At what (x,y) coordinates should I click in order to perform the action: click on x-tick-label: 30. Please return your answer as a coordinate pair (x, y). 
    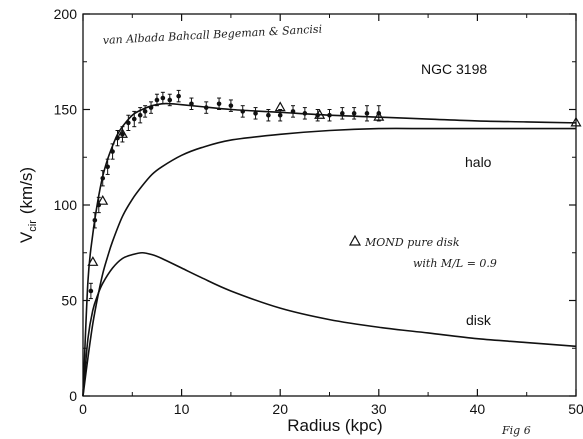
    Looking at the image, I should click on (379, 409).